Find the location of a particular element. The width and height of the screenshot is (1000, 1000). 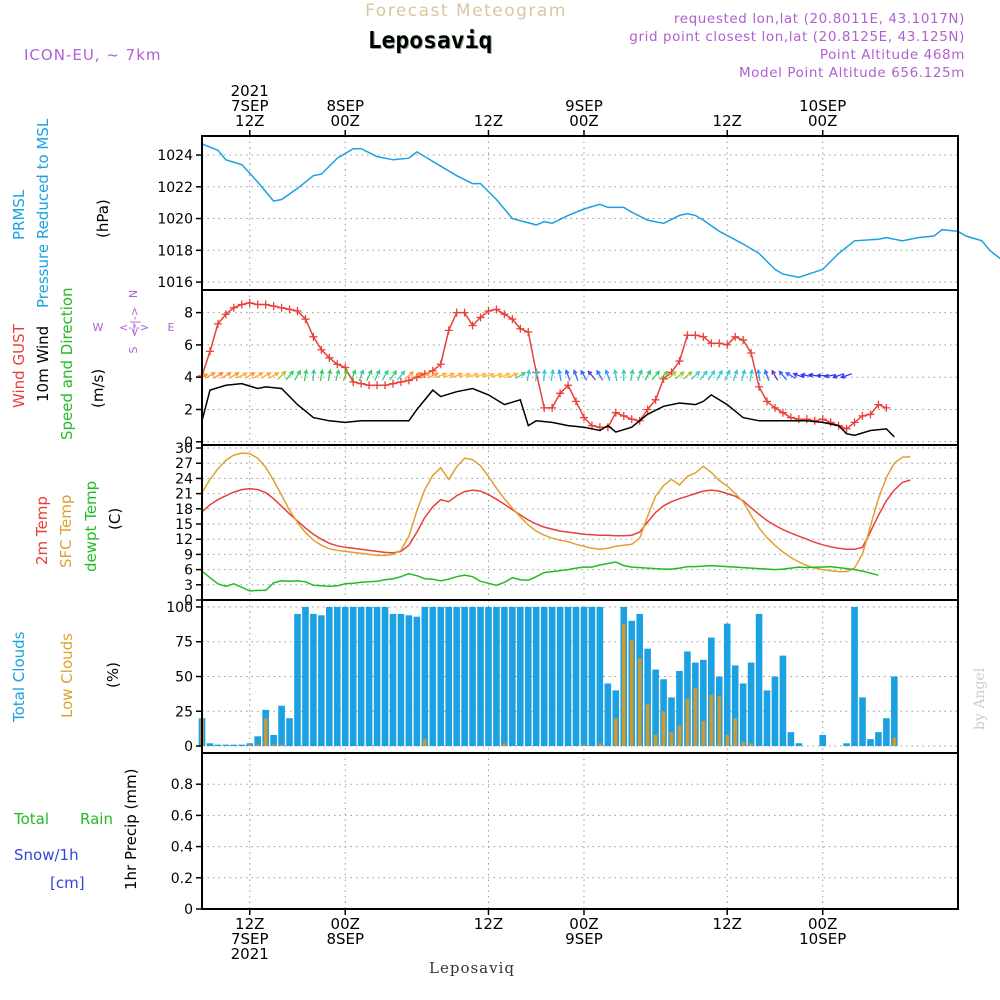

precip-label-rain: Rain is located at coordinates (96, 819).